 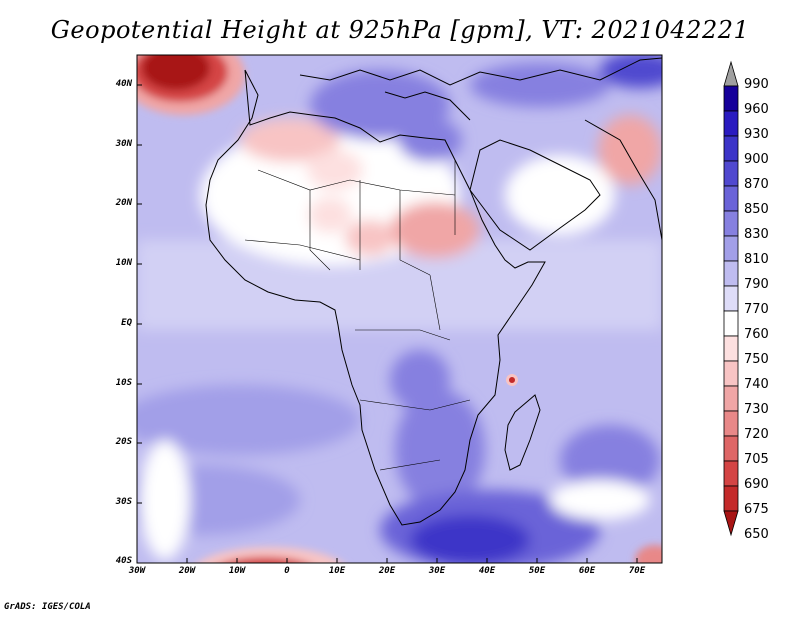 I want to click on colorbar-level-label: 990, so click(x=756, y=84).